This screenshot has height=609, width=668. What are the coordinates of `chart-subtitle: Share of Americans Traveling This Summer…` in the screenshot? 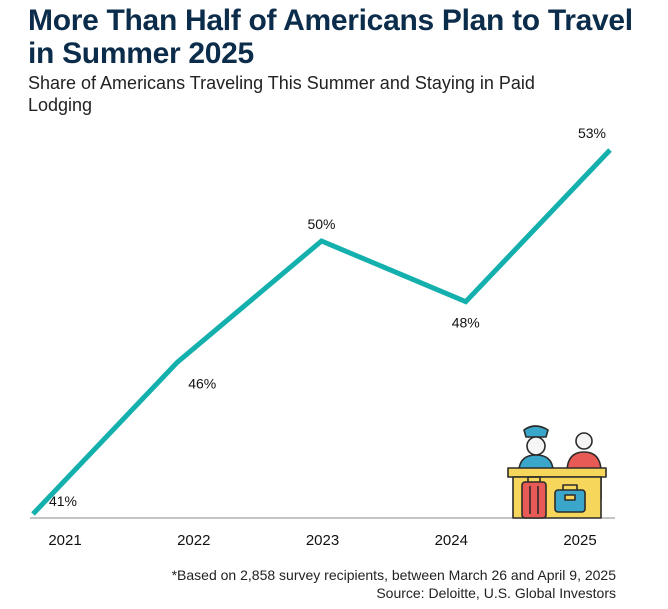 It's located at (281, 94).